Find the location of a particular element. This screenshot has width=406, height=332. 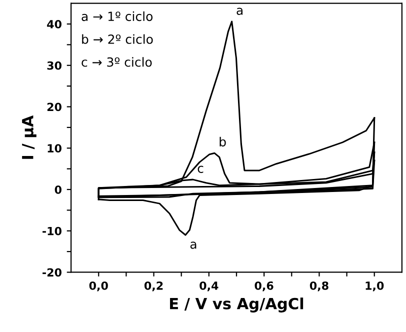

annotation: c → 3º ciclo is located at coordinates (117, 62).